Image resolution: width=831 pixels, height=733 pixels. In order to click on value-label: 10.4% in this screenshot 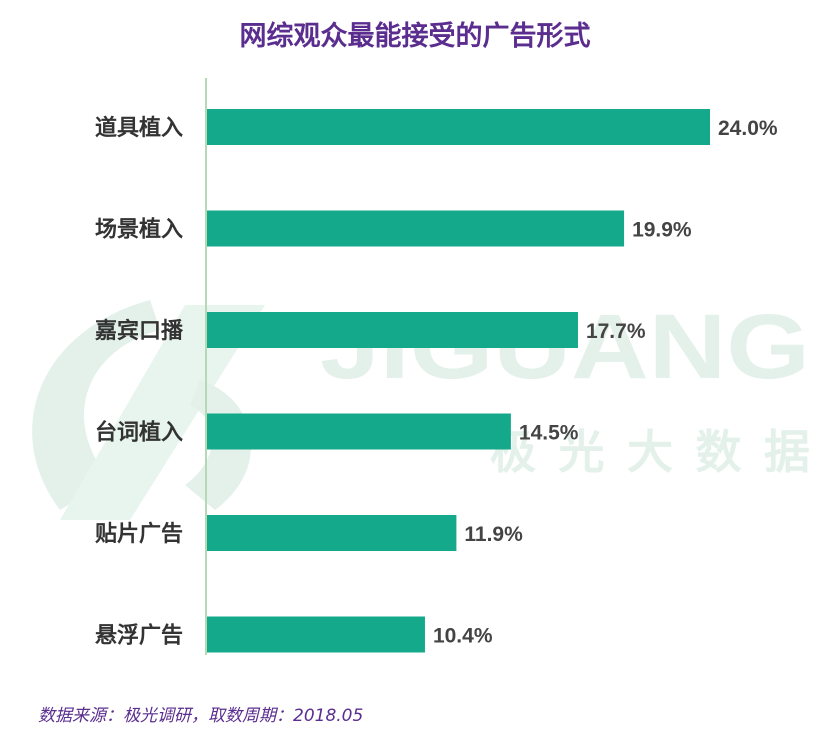, I will do `click(463, 636)`.